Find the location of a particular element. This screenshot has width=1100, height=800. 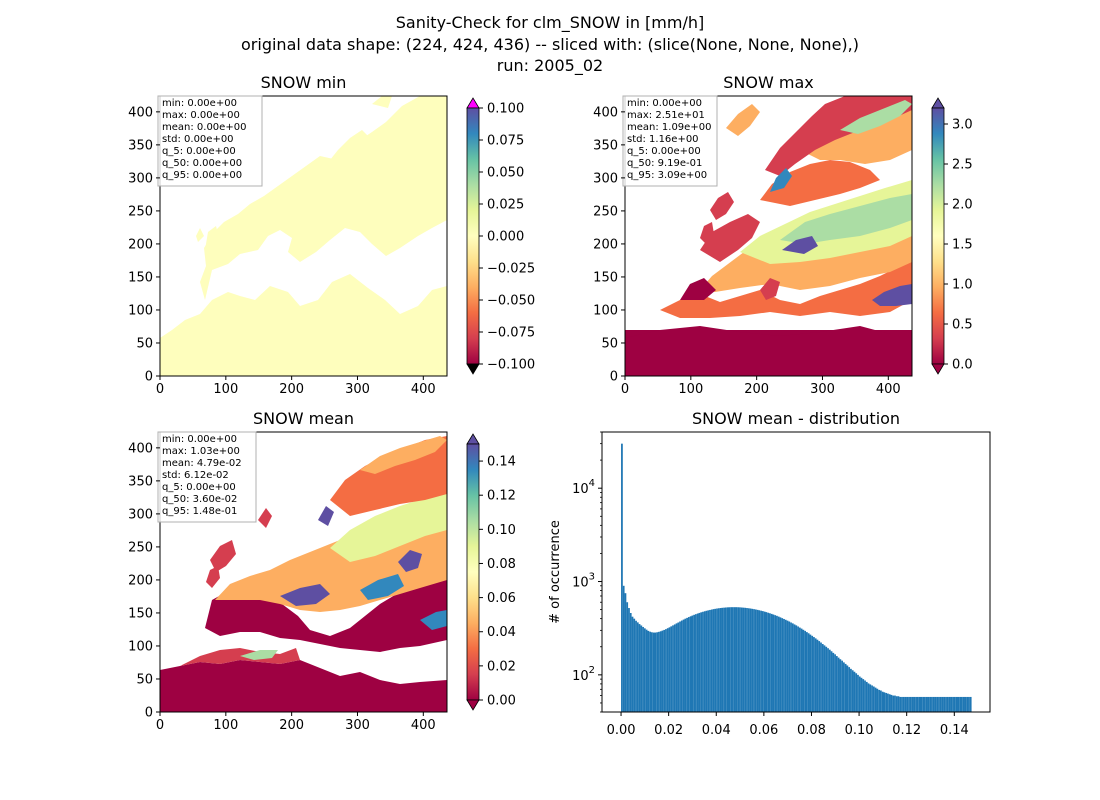

hist-x-tick-label: 0.02 is located at coordinates (668, 730).